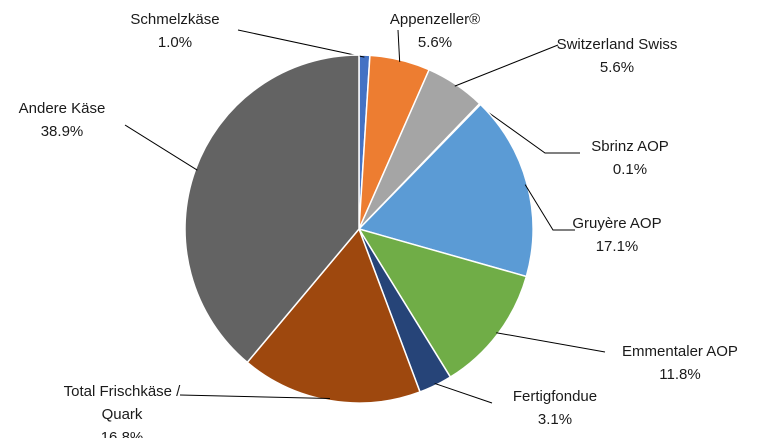 The width and height of the screenshot is (769, 438). What do you see at coordinates (175, 31) in the screenshot?
I see `data-label: Schmelzkäse 1.0%` at bounding box center [175, 31].